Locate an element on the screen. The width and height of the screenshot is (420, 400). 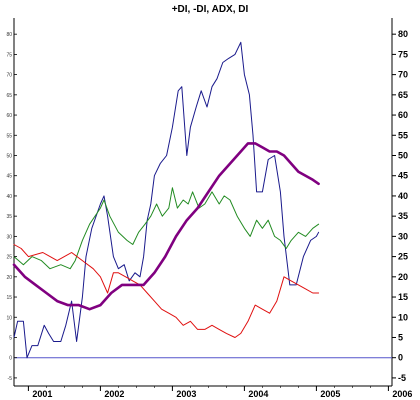
y-tick-label-left: 50 is located at coordinates (9, 156).